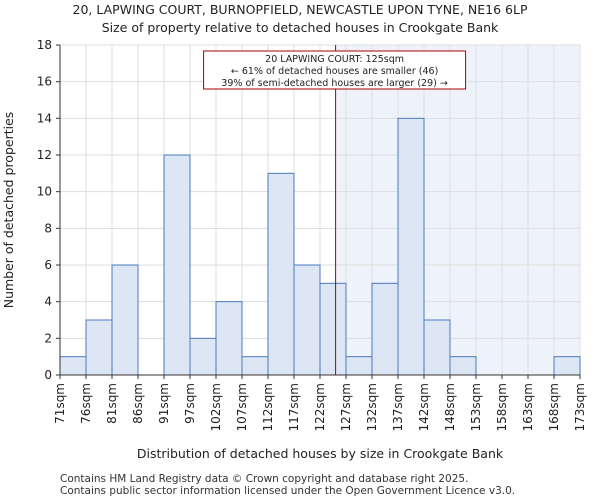 The image size is (600, 500). What do you see at coordinates (450, 407) in the screenshot?
I see `x-tick-label: 148sqm` at bounding box center [450, 407].